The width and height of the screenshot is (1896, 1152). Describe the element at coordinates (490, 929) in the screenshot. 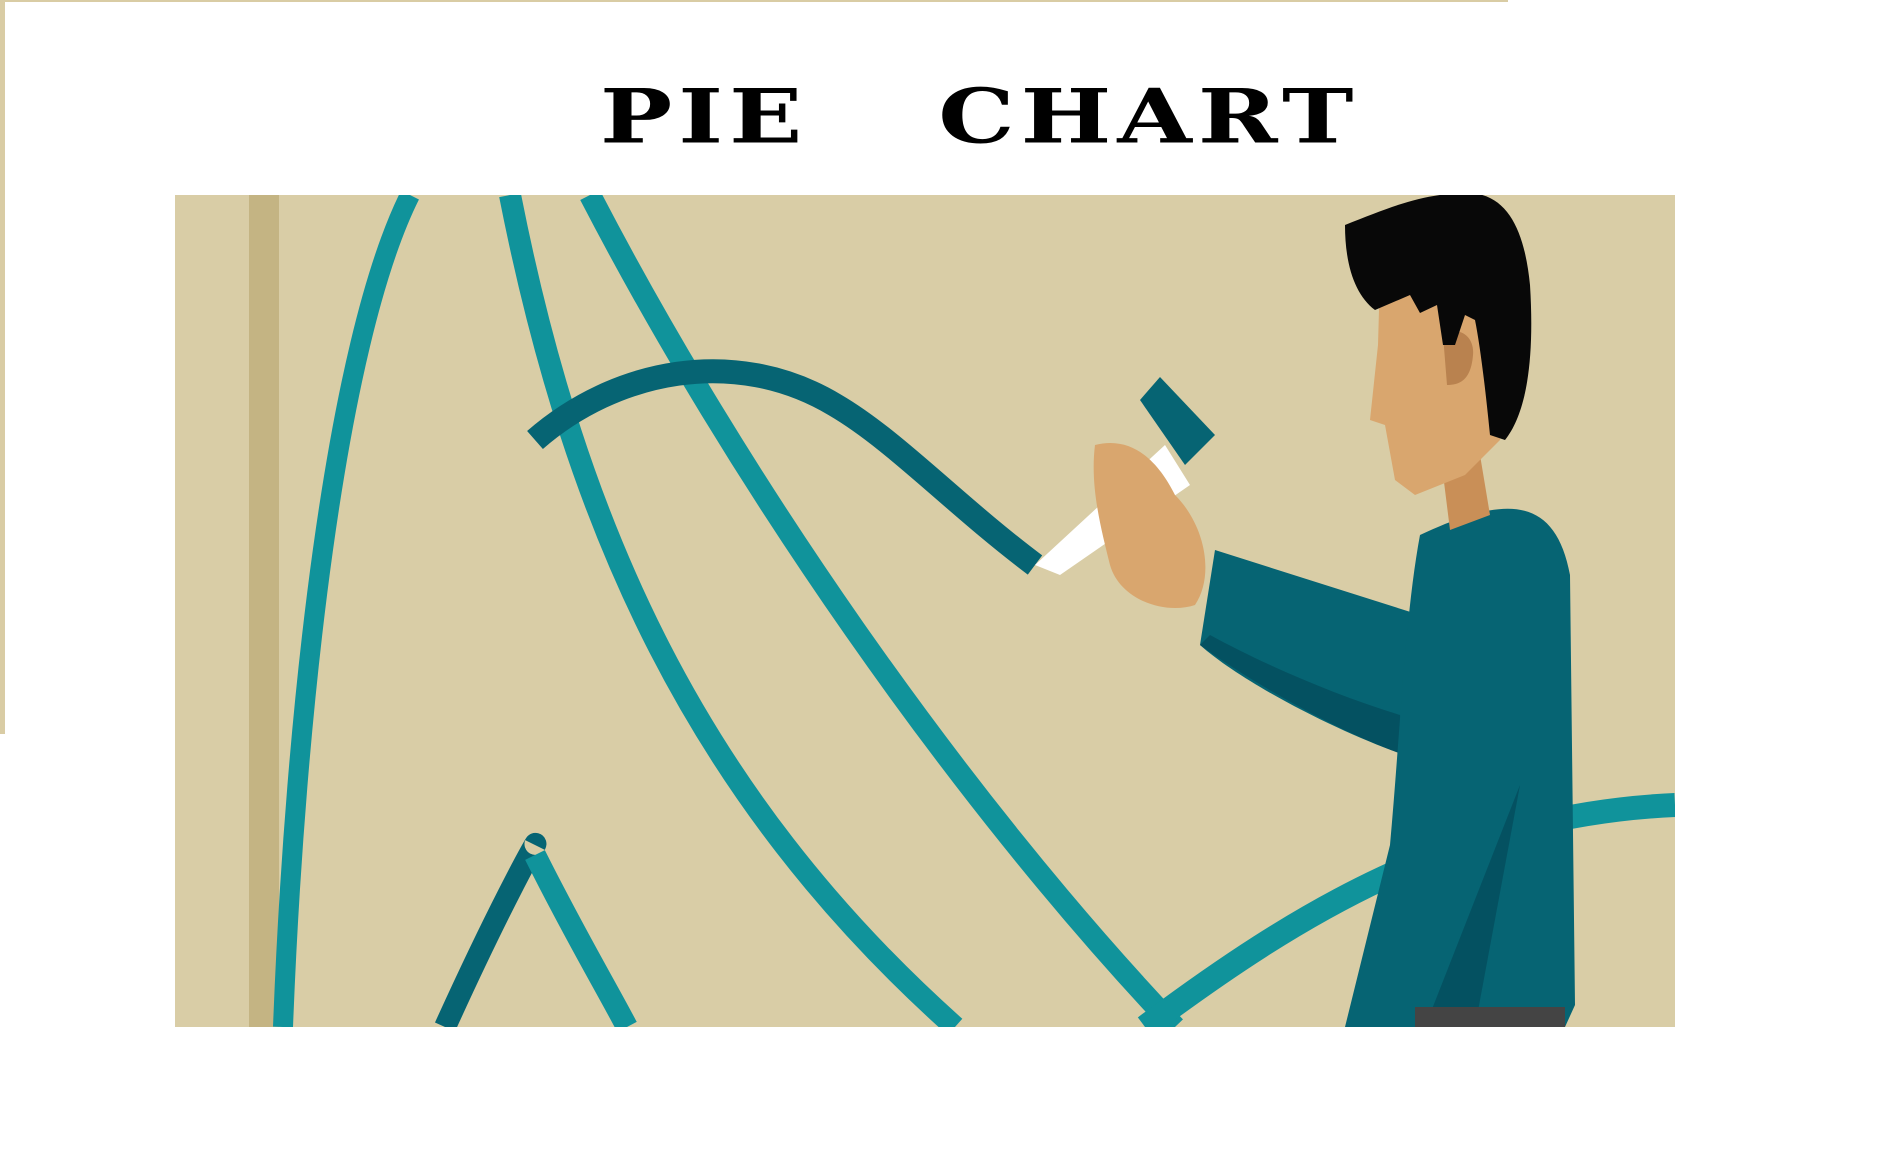

I see `curve-small-dark` at that location.